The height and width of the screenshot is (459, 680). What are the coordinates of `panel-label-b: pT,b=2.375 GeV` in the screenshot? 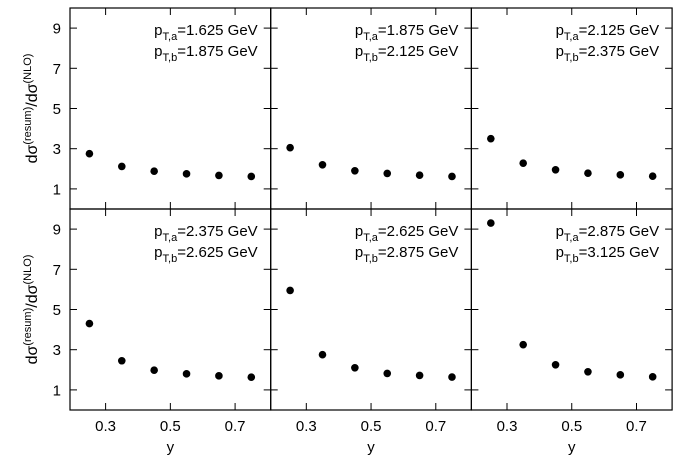 It's located at (608, 53).